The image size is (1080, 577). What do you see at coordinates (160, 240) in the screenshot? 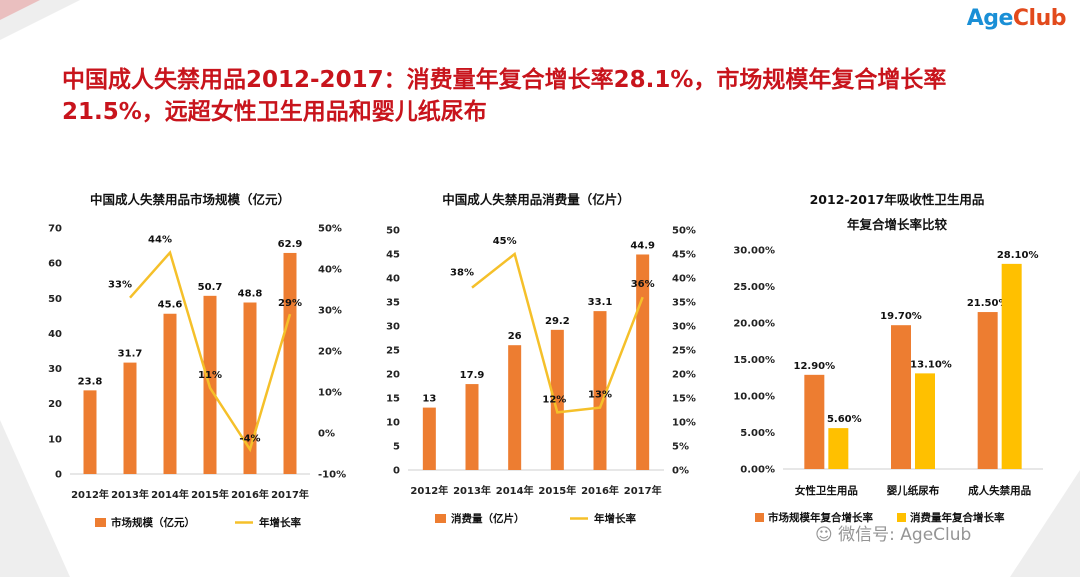
I see `line-data-label: 44%` at bounding box center [160, 240].